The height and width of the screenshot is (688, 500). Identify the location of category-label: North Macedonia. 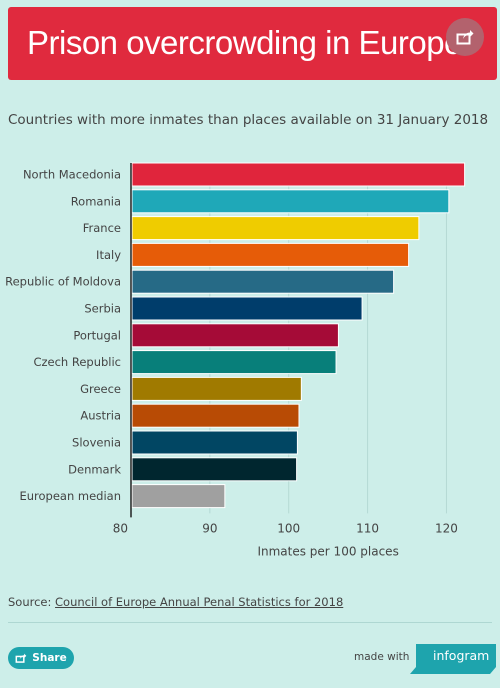
(72, 175).